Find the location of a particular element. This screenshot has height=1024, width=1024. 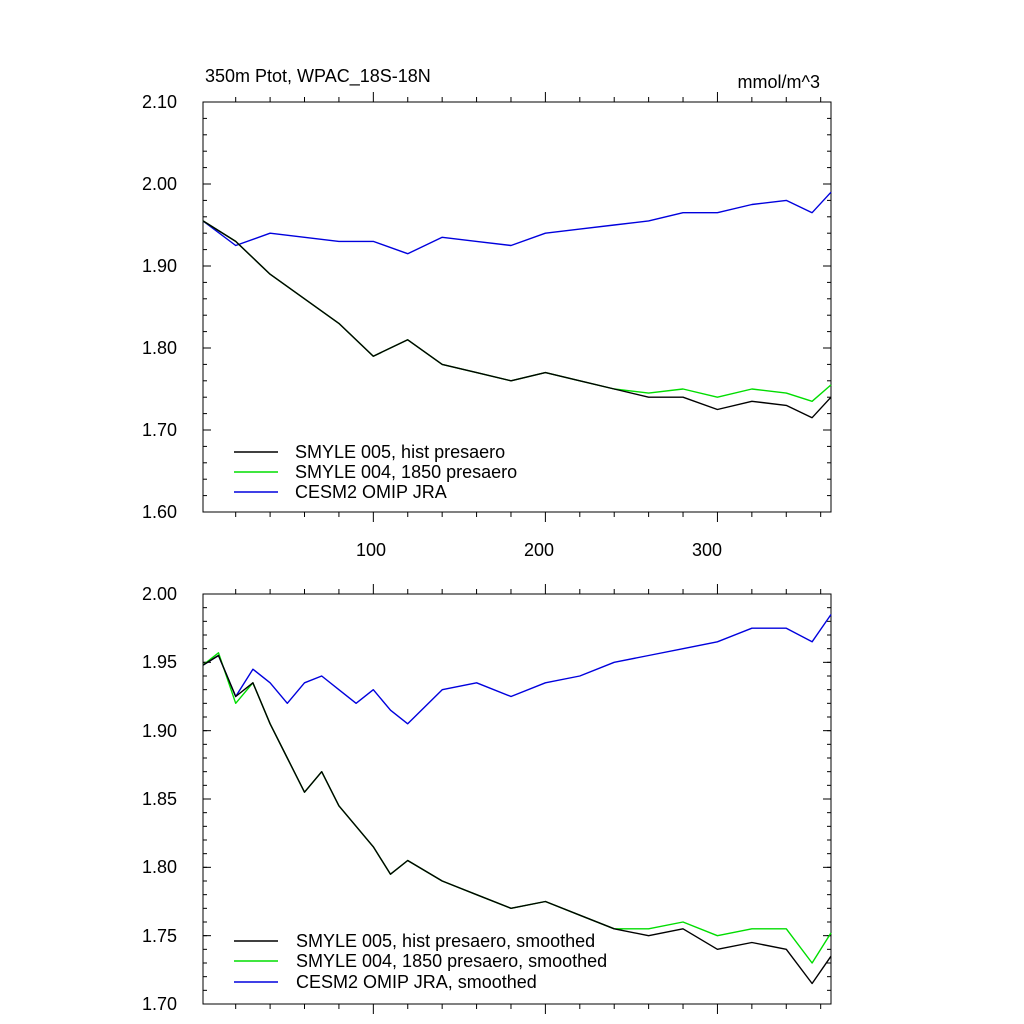

y-tick-label: 2.10 is located at coordinates (159, 102).